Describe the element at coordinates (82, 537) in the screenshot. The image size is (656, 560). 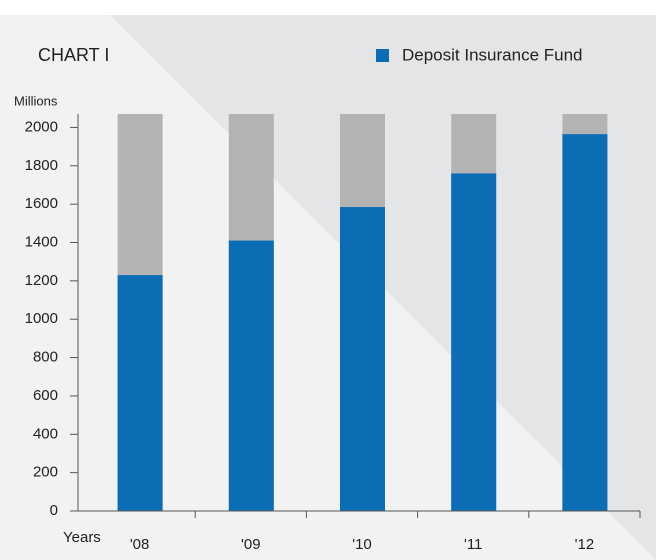
I see `x-axis-label: Years` at that location.